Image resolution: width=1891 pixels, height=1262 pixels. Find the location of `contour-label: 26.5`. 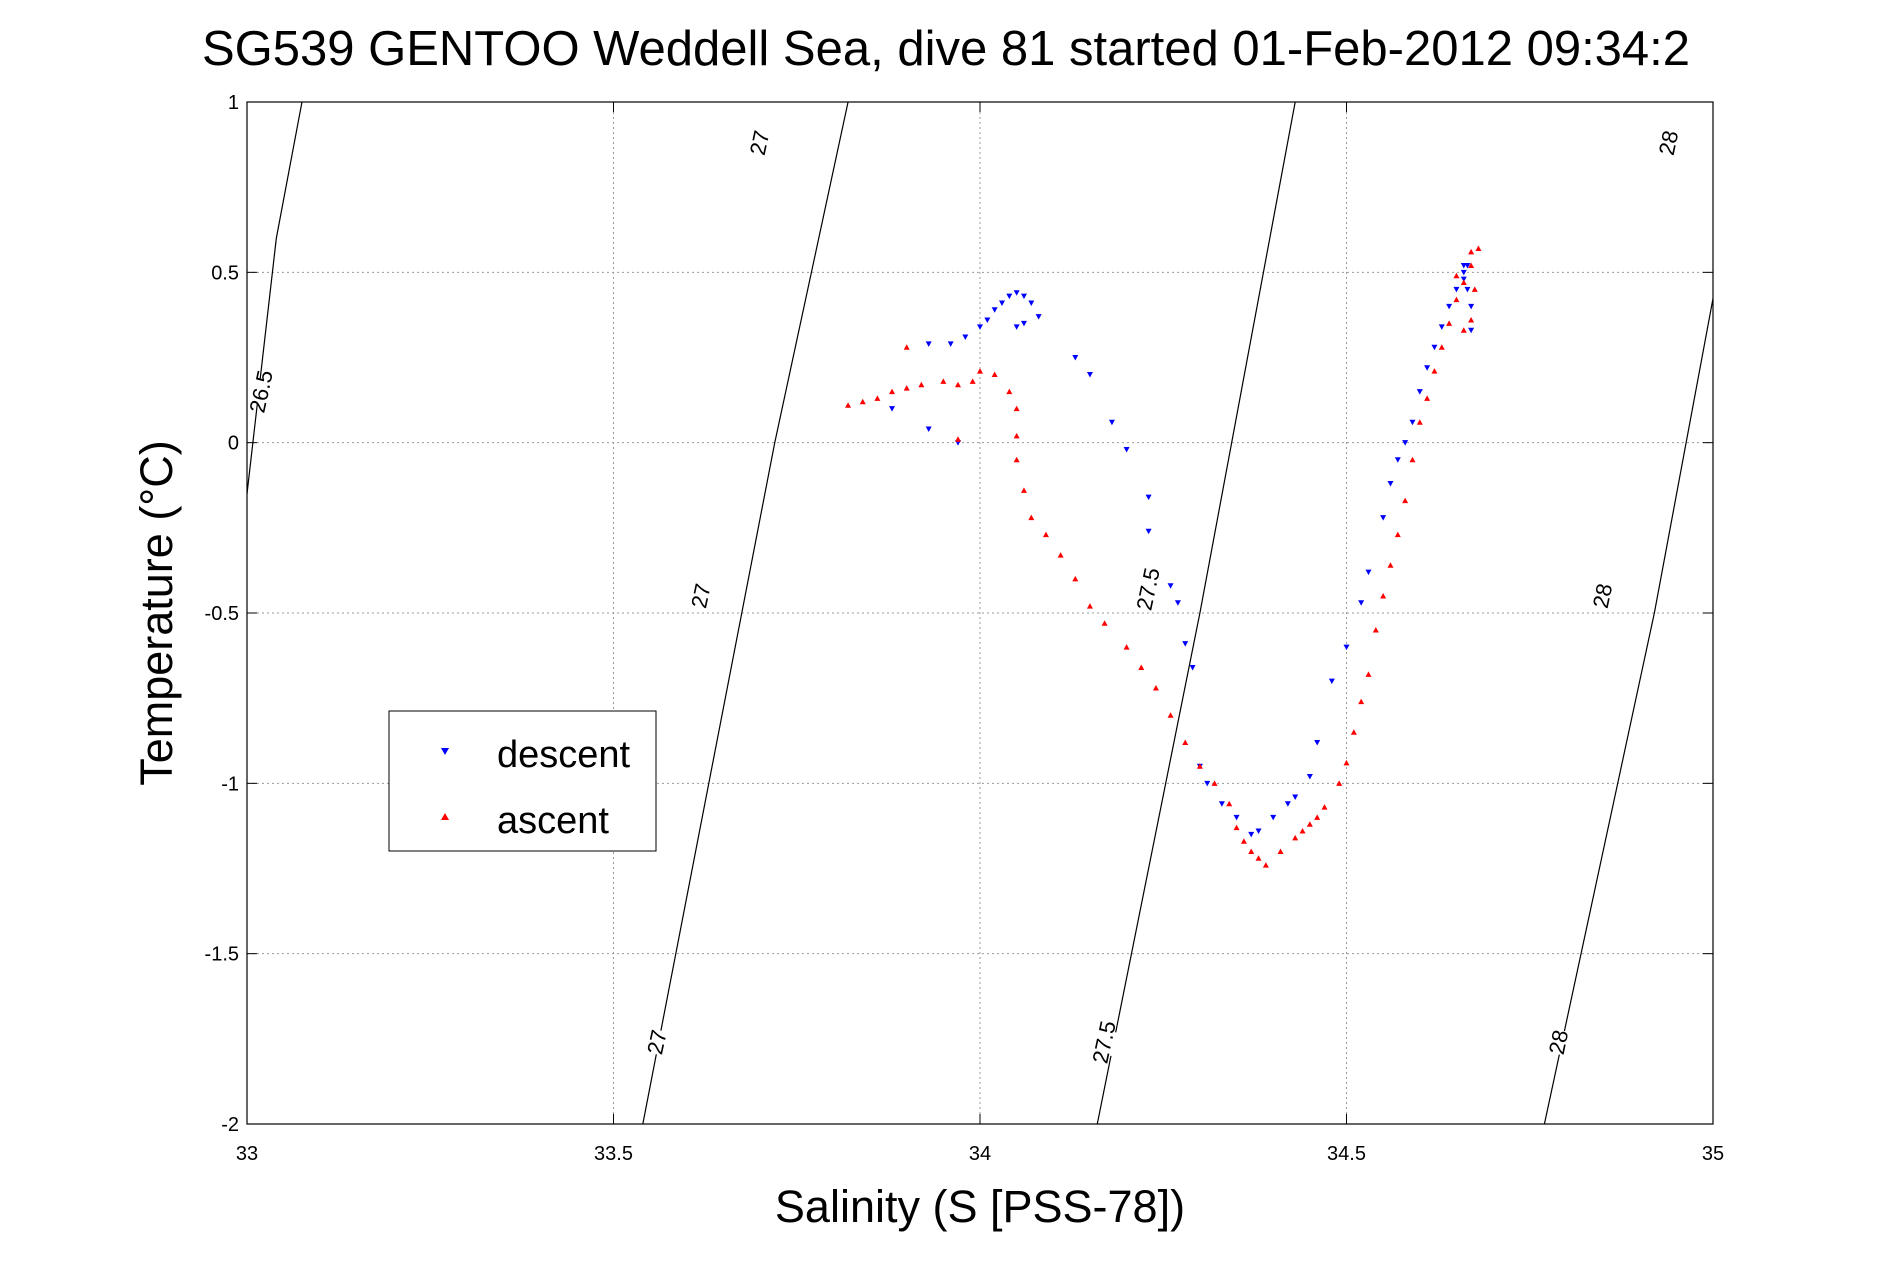

contour-label: 26.5 is located at coordinates (260, 391).